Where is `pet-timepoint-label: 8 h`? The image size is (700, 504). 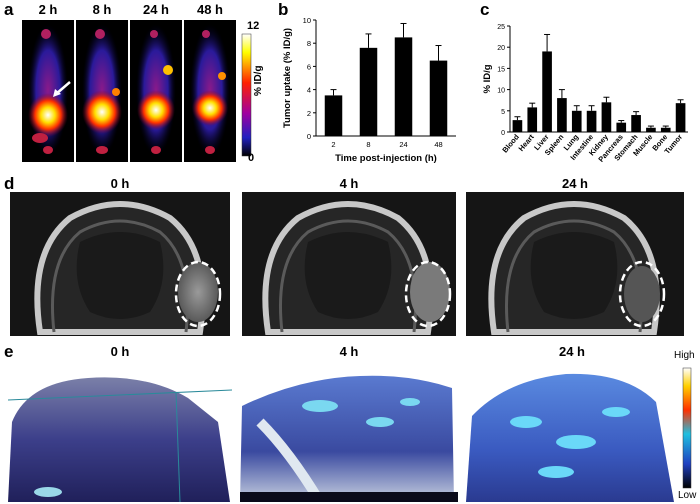
pet-timepoint-label: 8 h is located at coordinates (102, 9).